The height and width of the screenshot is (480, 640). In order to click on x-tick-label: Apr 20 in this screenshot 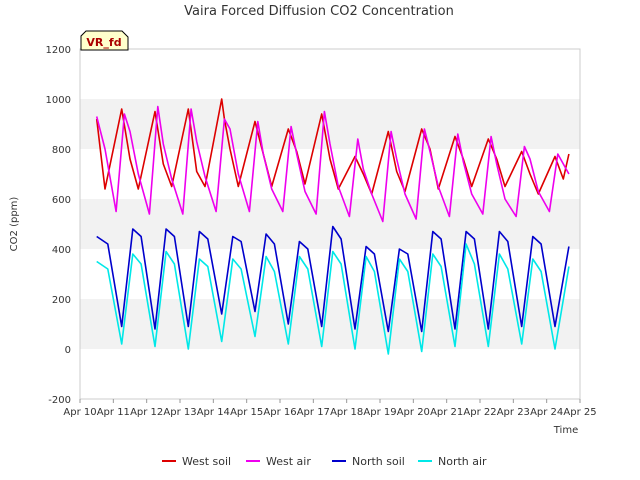, I will do `click(413, 412)`.